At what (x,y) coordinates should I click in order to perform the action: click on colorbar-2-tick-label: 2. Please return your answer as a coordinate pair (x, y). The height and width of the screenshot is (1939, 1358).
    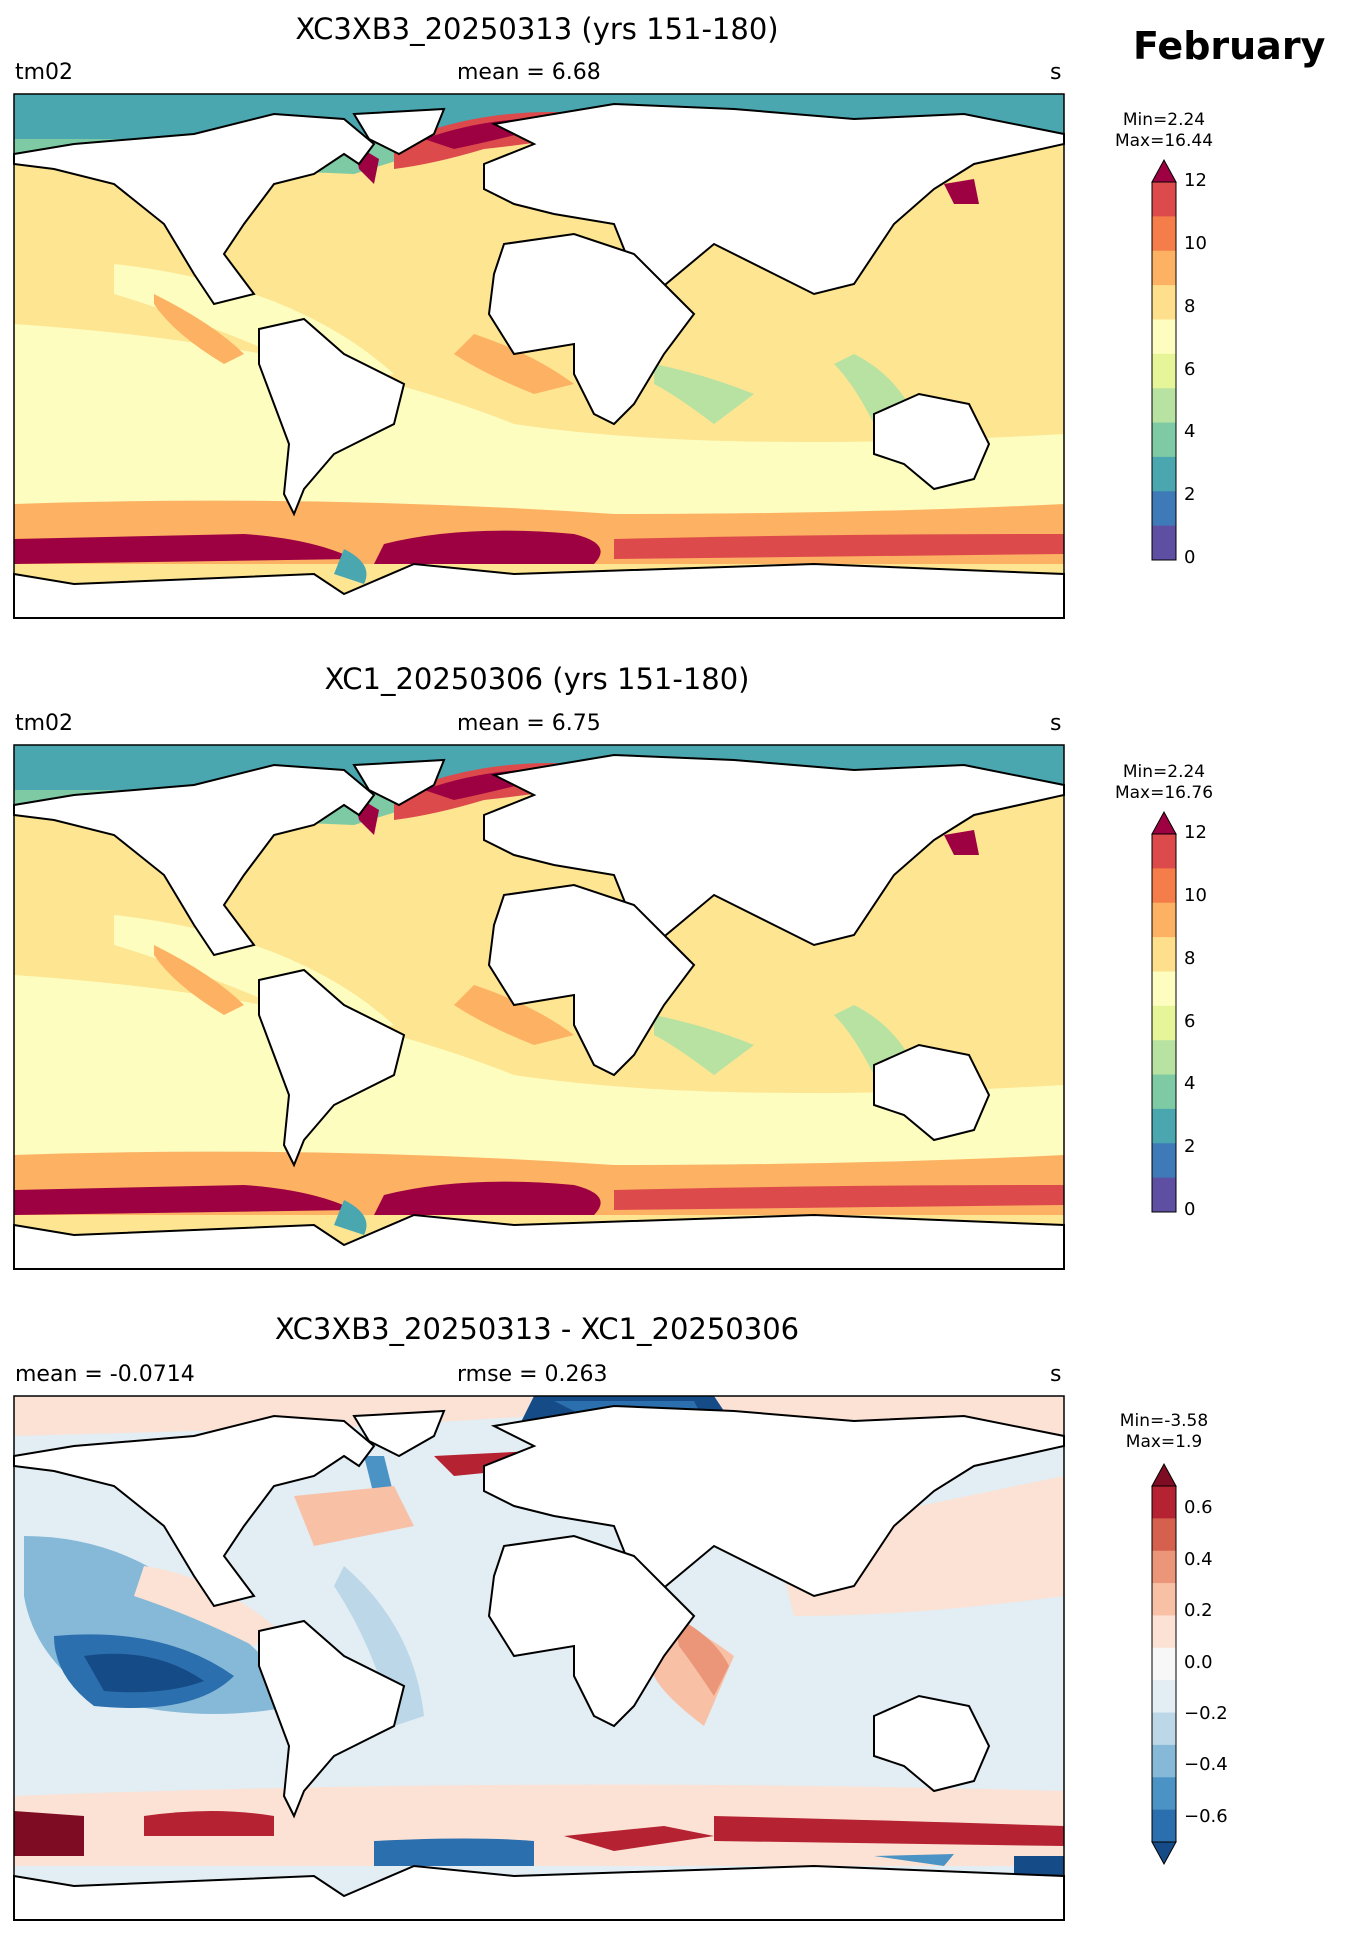
    Looking at the image, I should click on (1190, 1146).